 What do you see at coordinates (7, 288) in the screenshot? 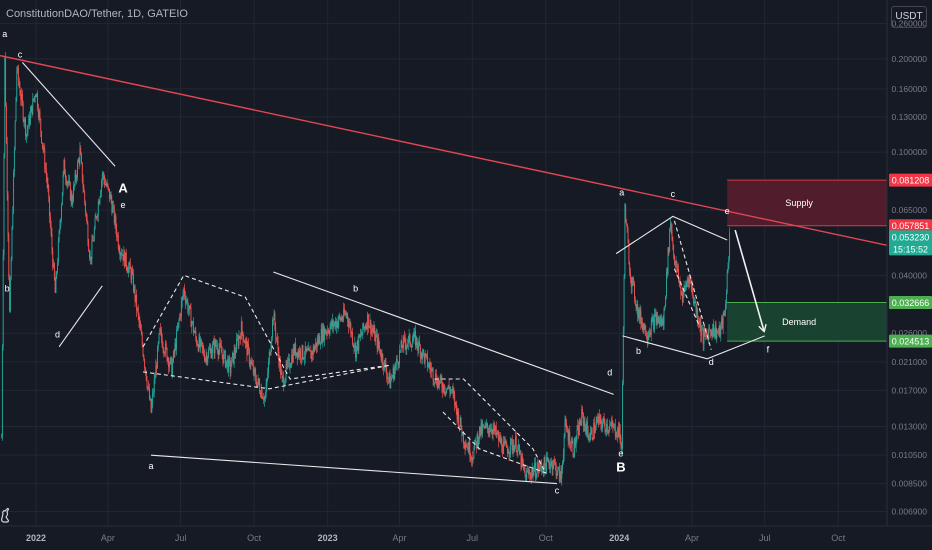
I see `wave-label: b` at bounding box center [7, 288].